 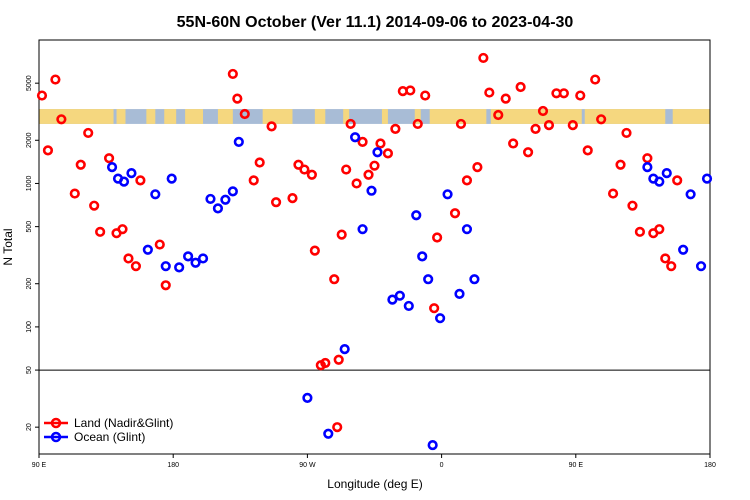 I want to click on legend-entry-ocean: Ocean (Glint), so click(x=94, y=437).